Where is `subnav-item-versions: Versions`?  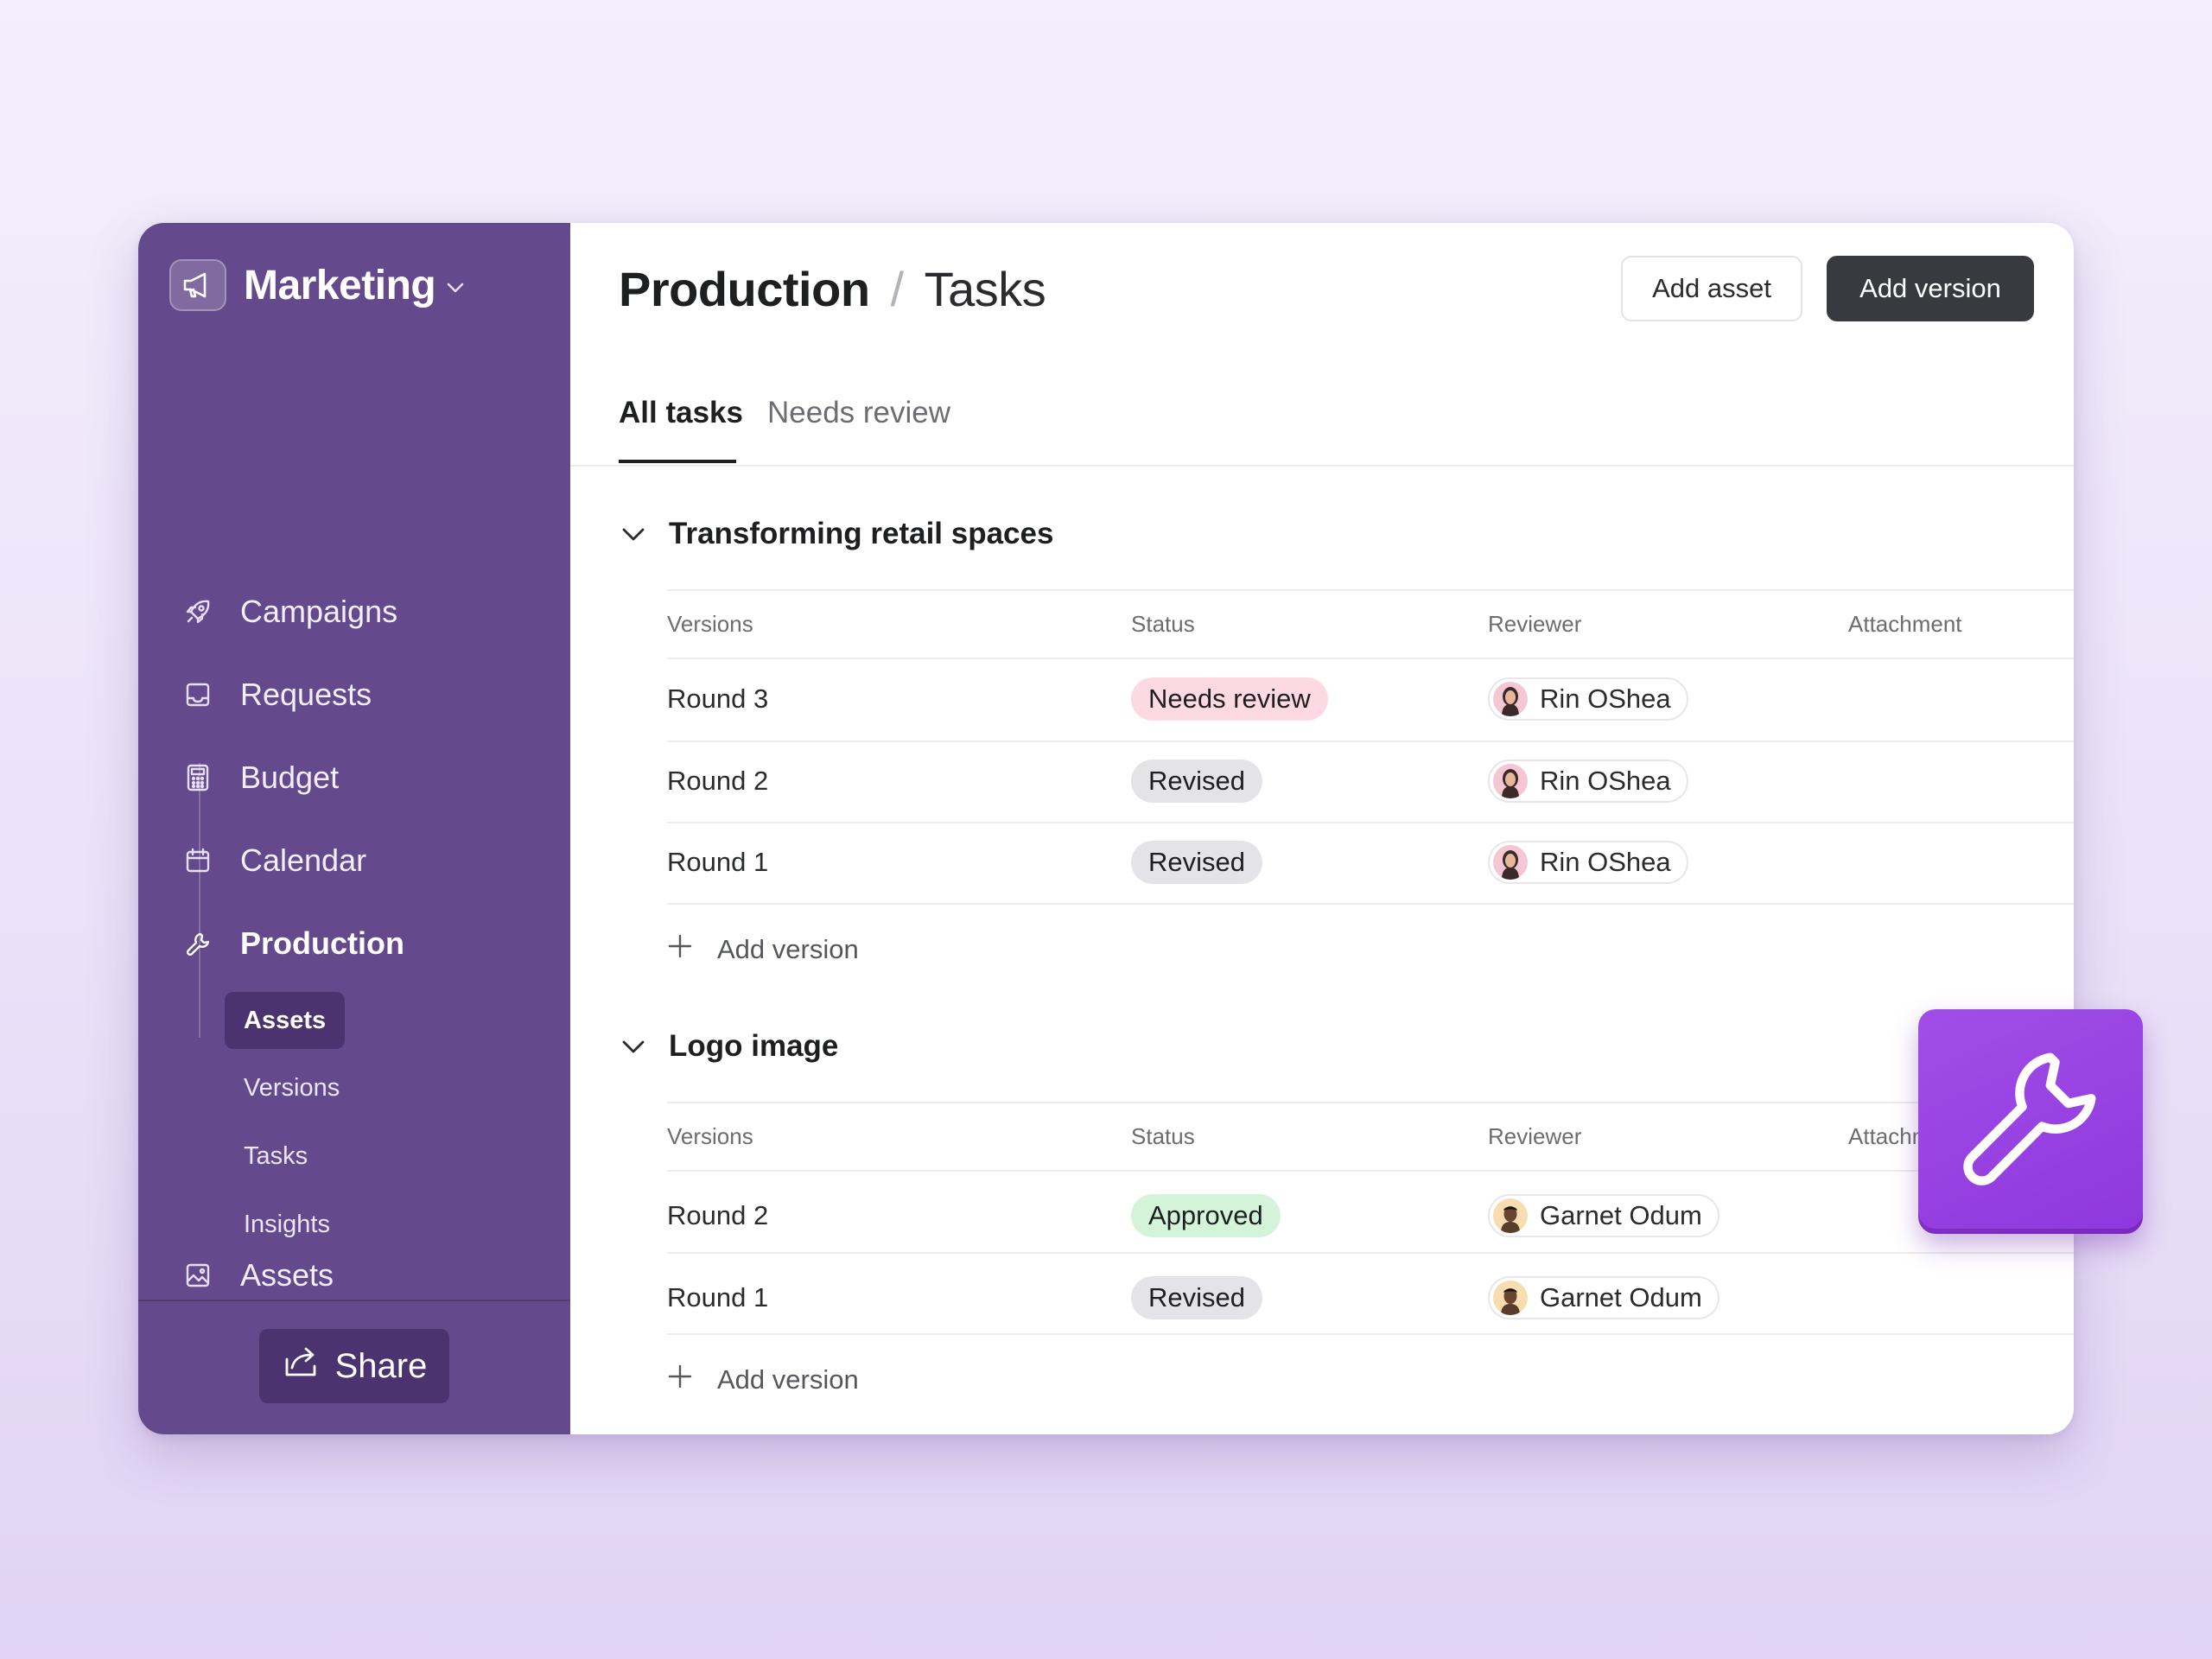 subnav-item-versions: Versions is located at coordinates (292, 1087).